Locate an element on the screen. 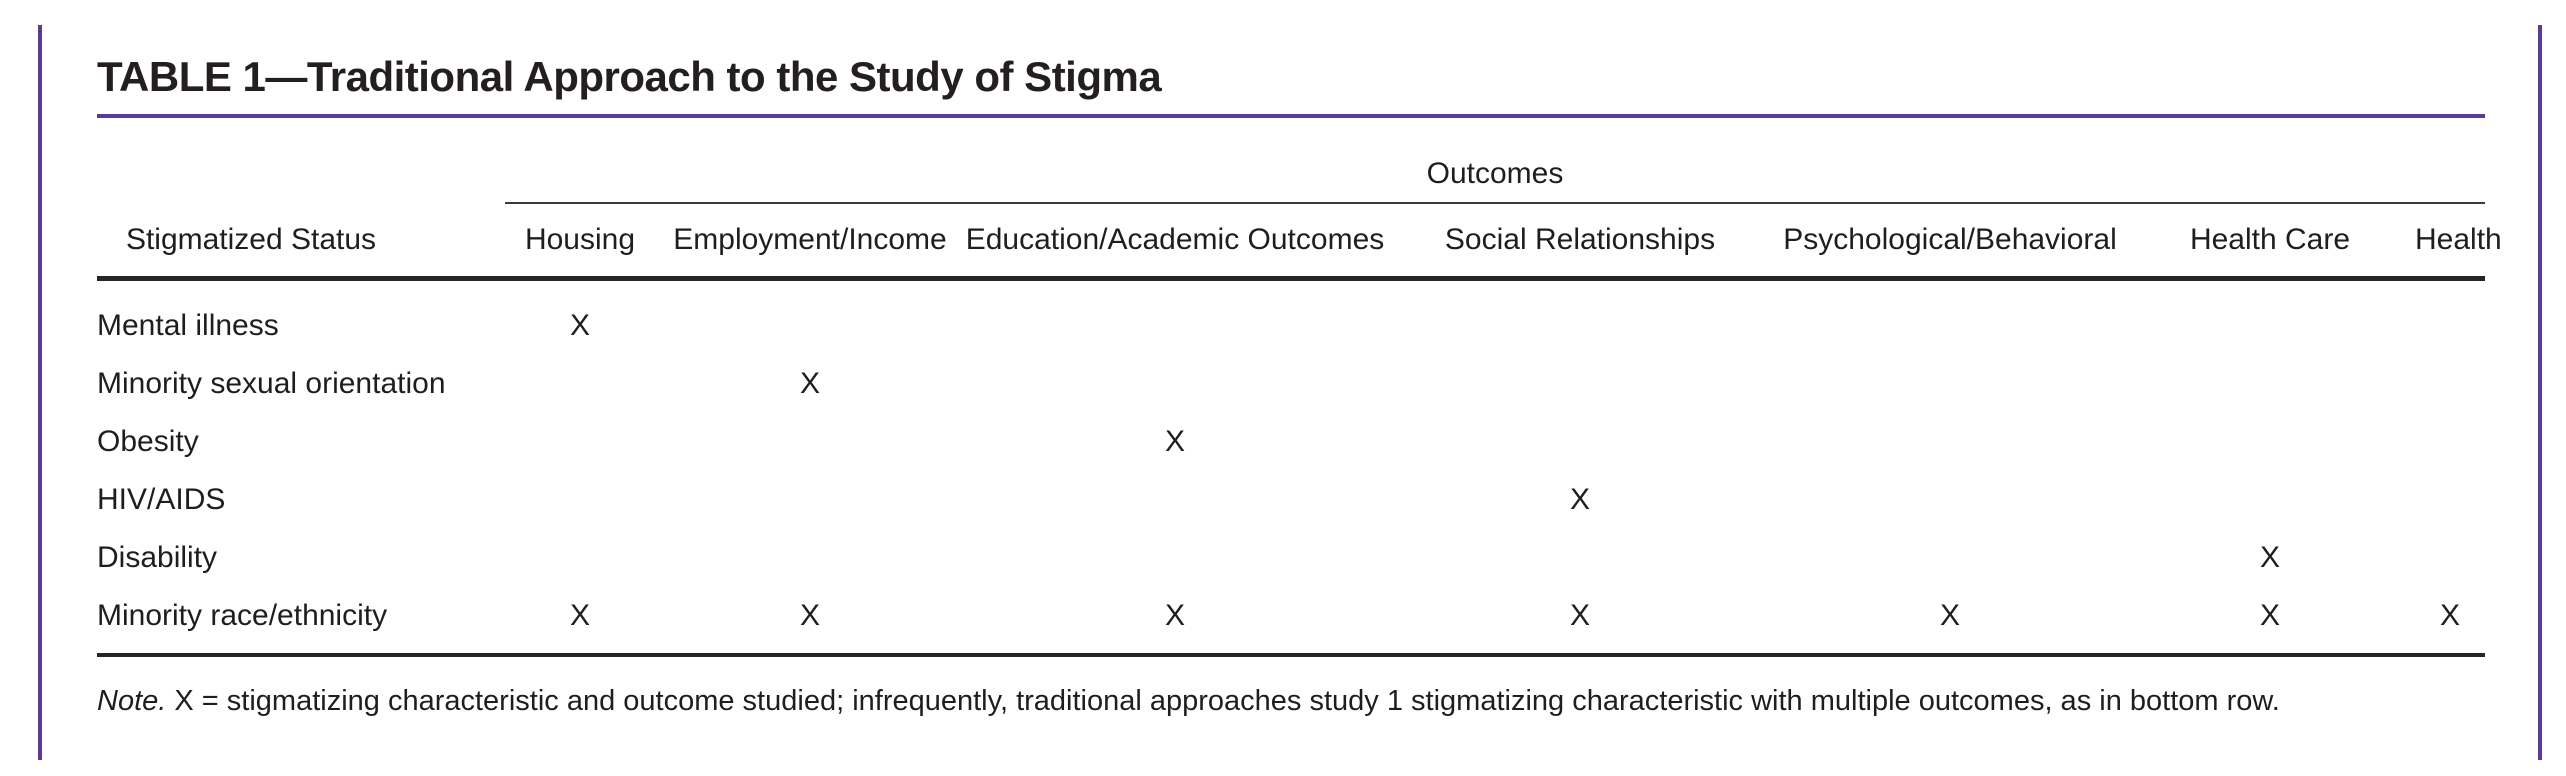 The width and height of the screenshot is (2566, 776). note-label: Note. is located at coordinates (132, 701).